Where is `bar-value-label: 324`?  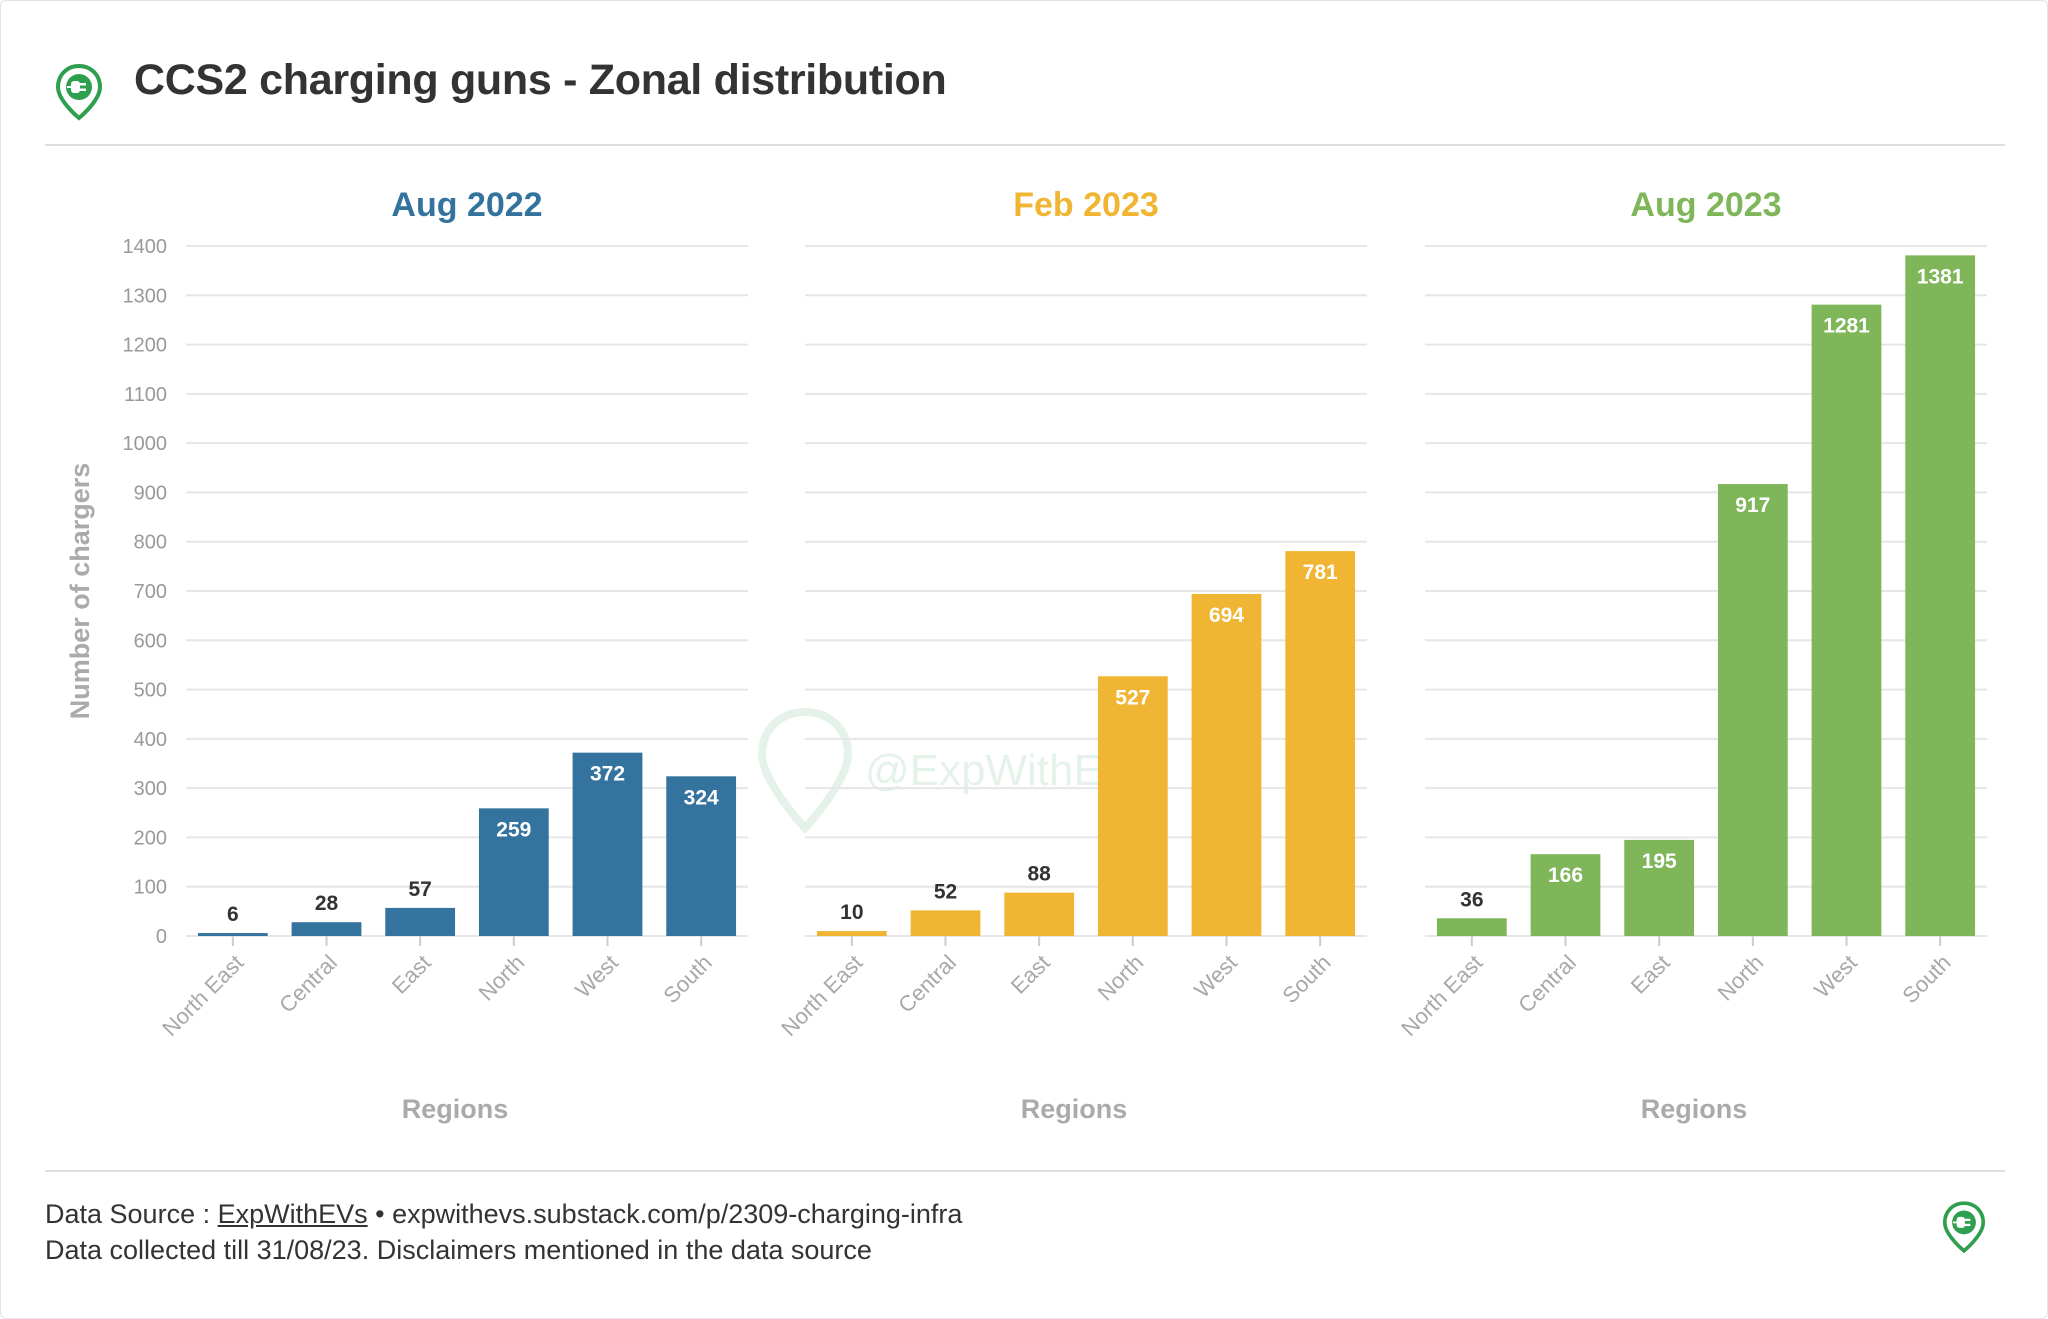
bar-value-label: 324 is located at coordinates (701, 797).